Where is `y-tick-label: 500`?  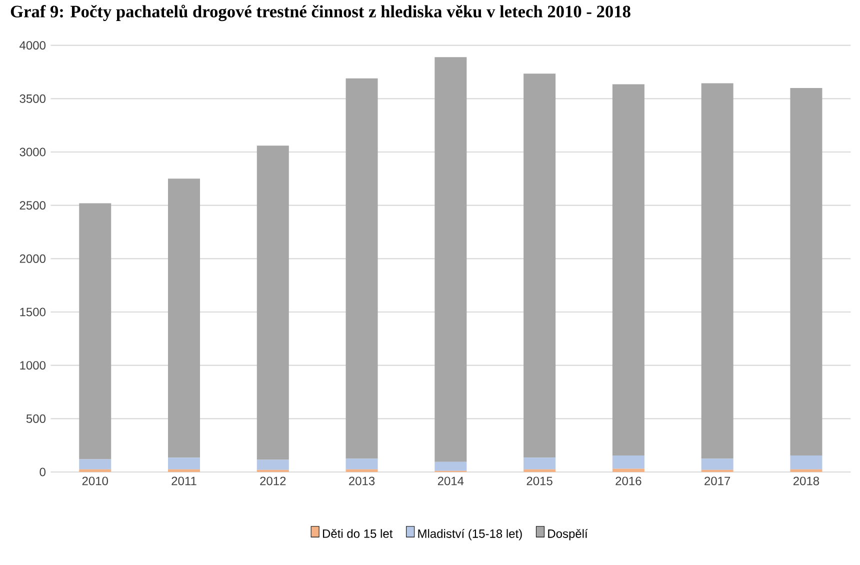
y-tick-label: 500 is located at coordinates (36, 418).